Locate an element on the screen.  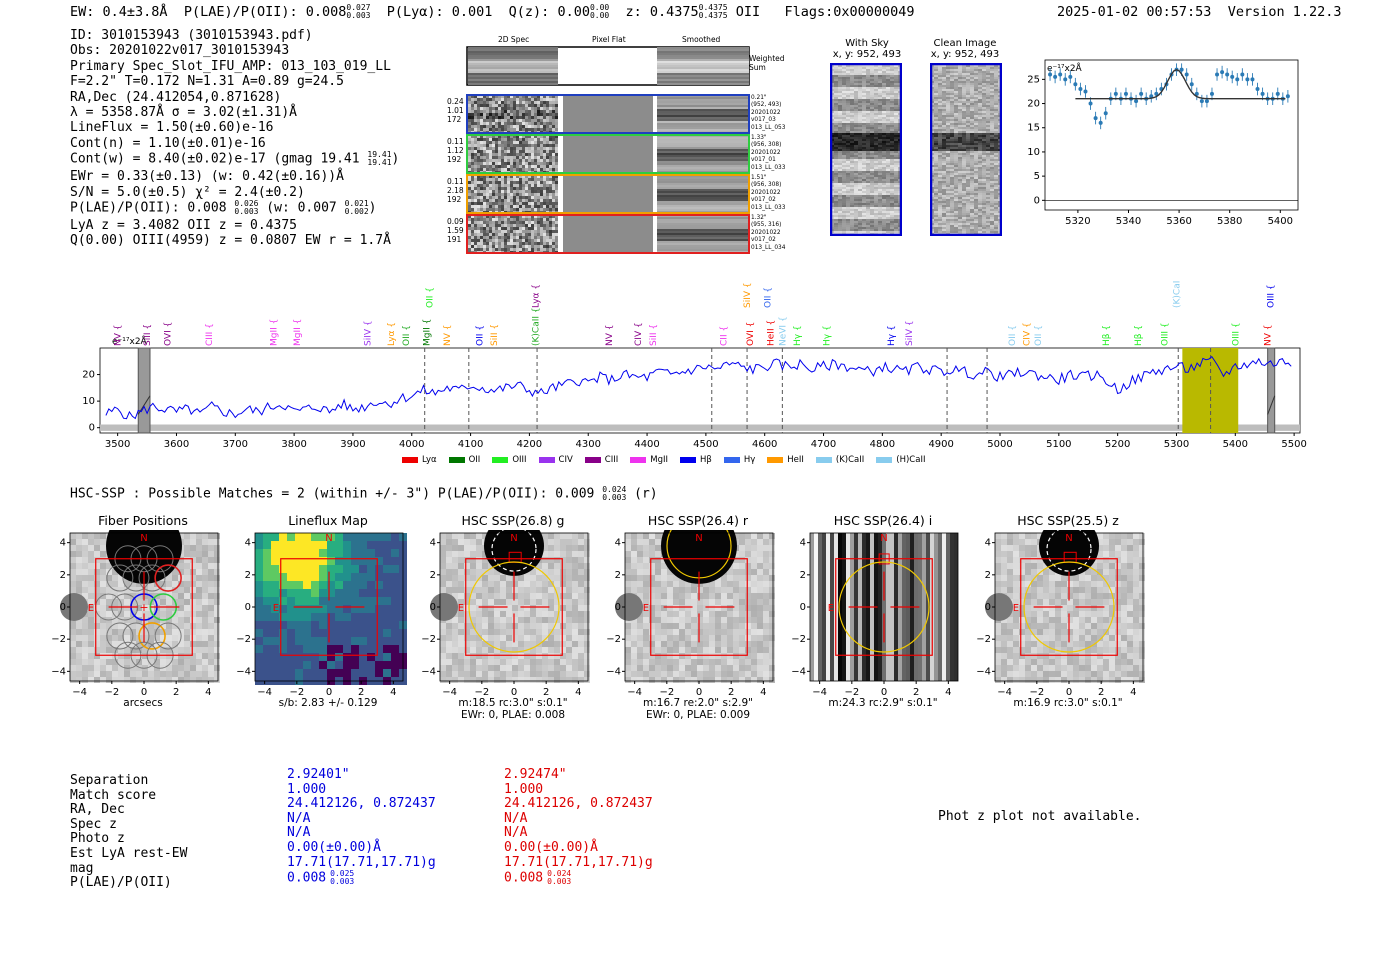
cutout-x-tick: −2 is located at coordinates (296, 692).